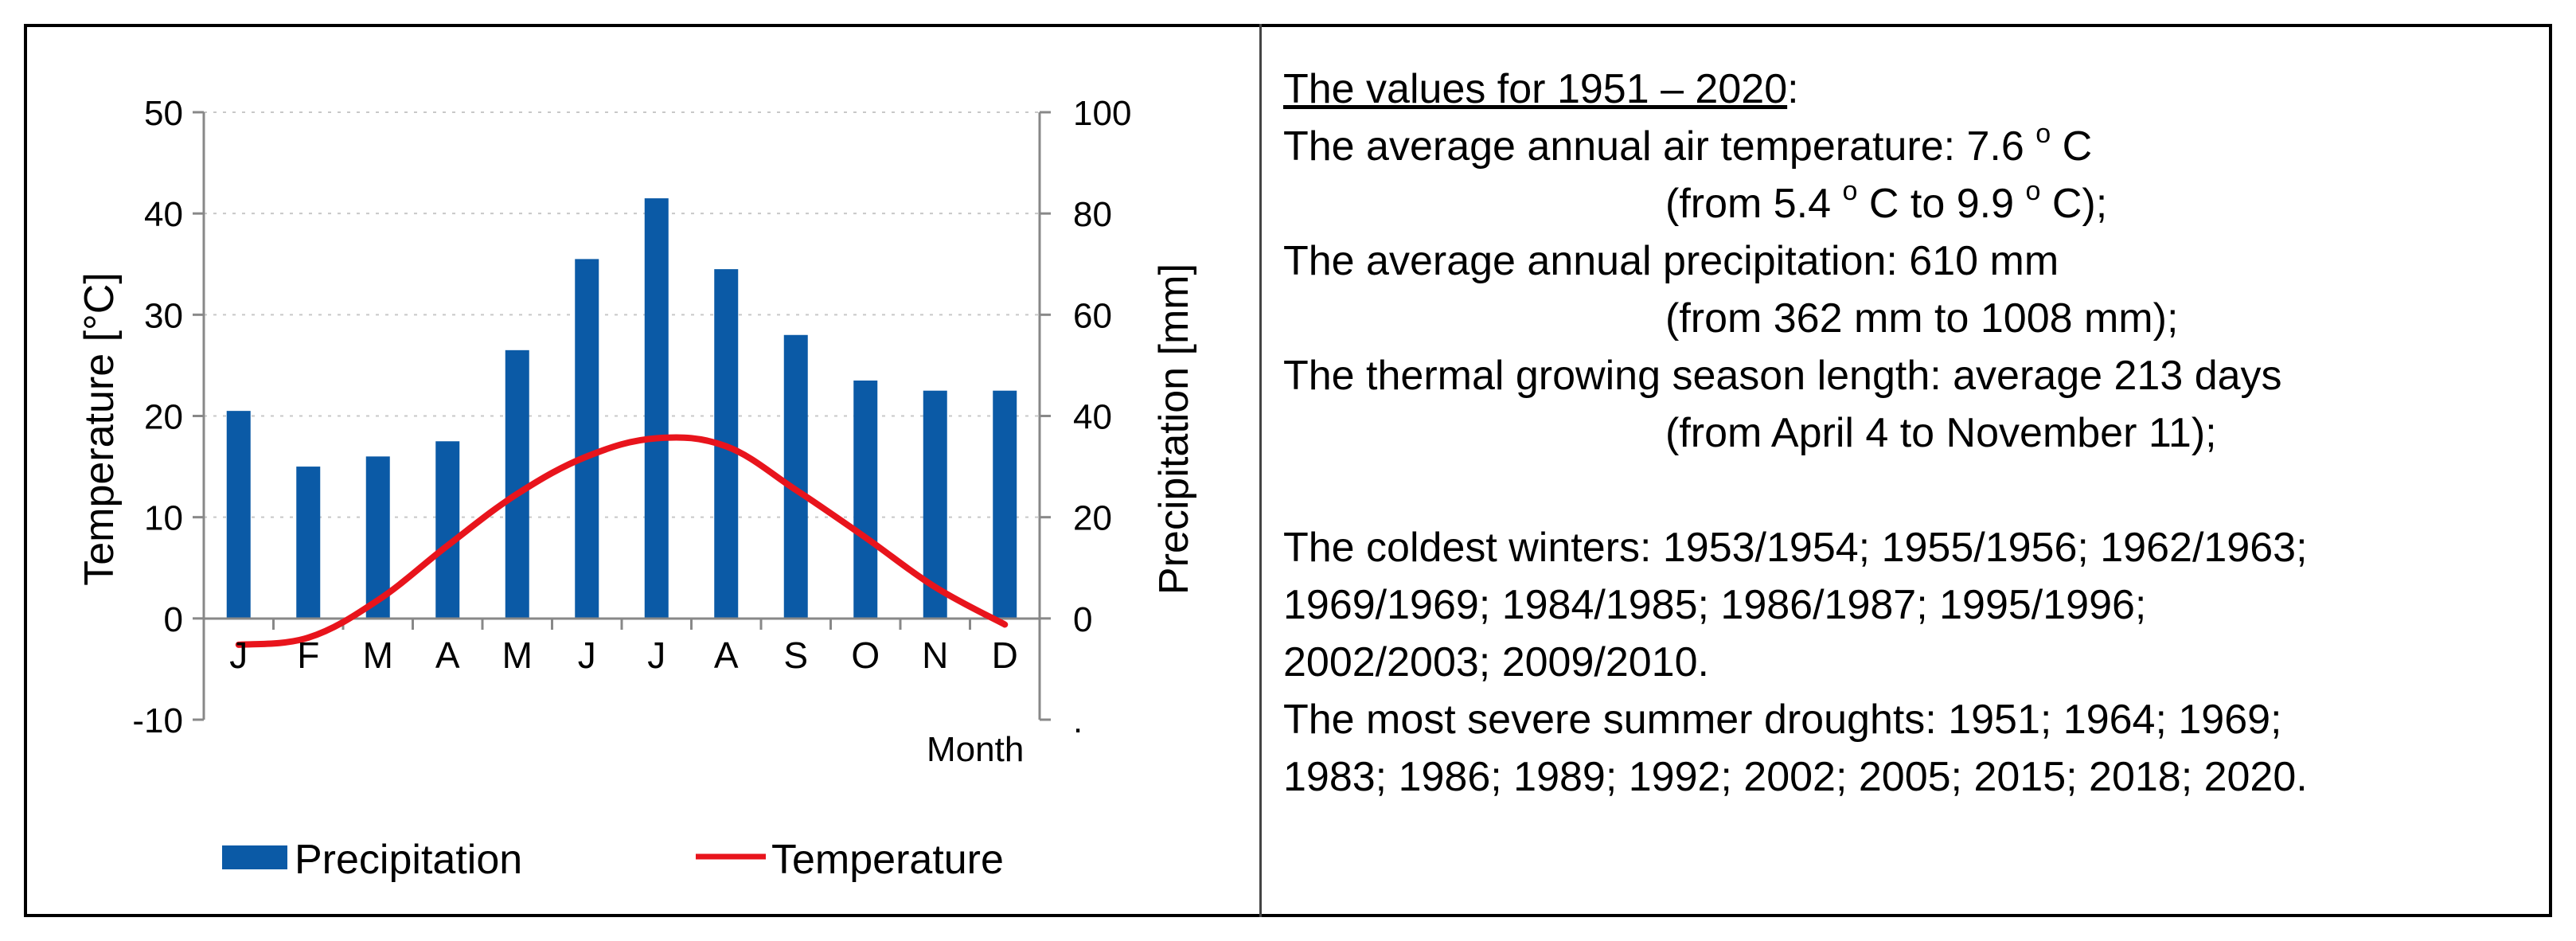  What do you see at coordinates (1908, 490) in the screenshot?
I see `spacer` at bounding box center [1908, 490].